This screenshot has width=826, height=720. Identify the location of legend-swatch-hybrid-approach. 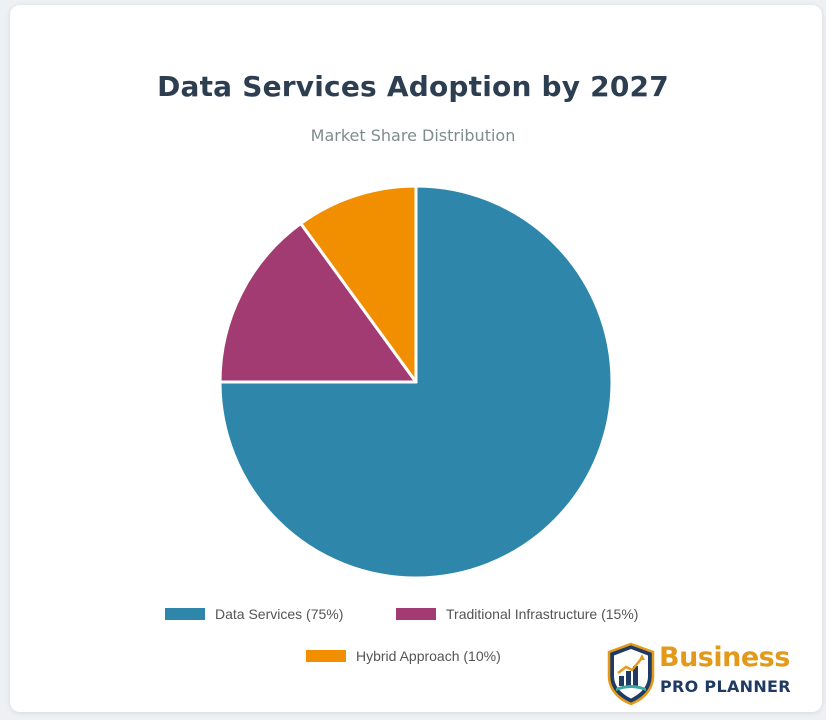
(326, 656).